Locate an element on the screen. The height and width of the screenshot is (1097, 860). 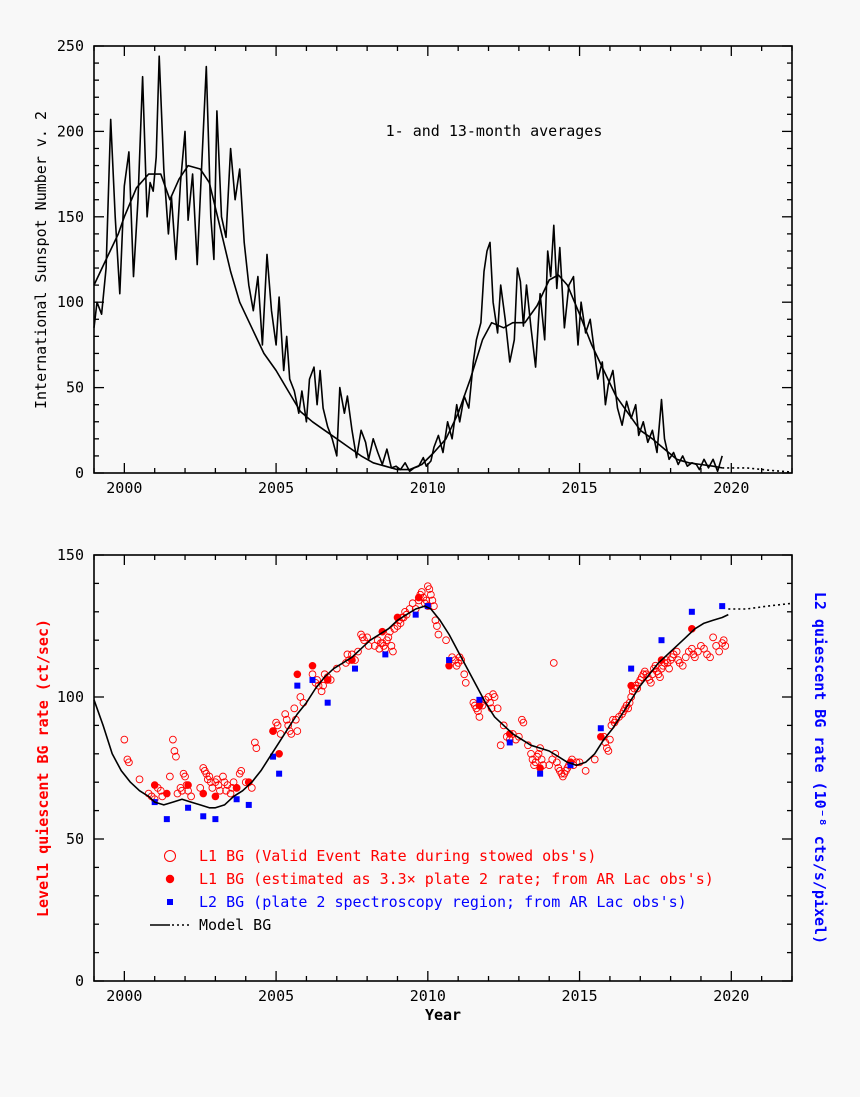
sunspot-y-tick-label: 150 is located at coordinates (70, 217).